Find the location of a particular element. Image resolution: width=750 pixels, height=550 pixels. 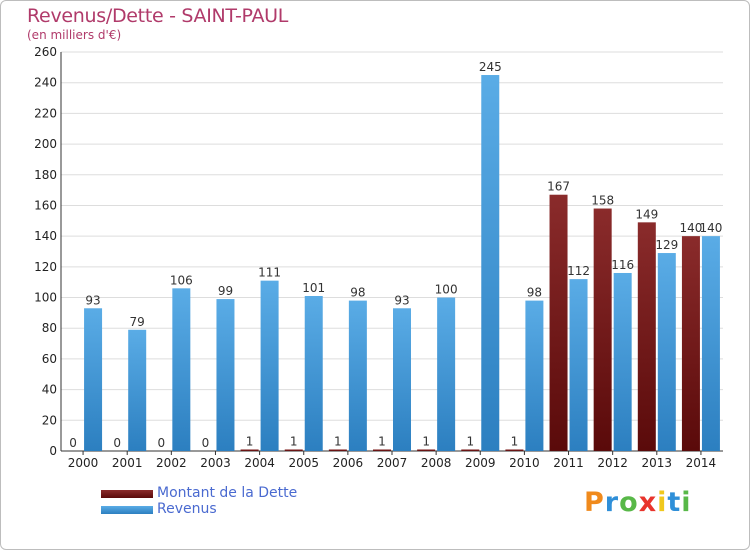

y-tick-label: 180 is located at coordinates (45, 175).